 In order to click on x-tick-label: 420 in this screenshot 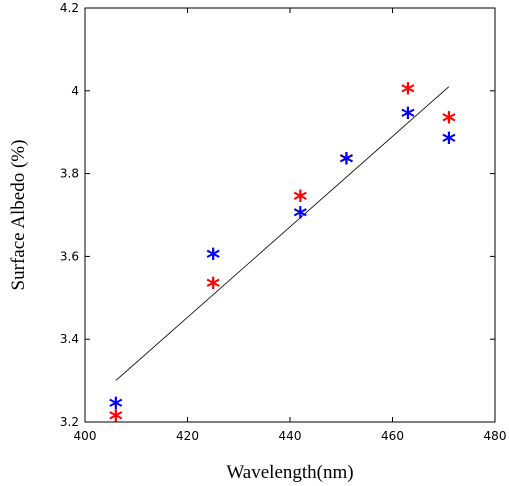, I will do `click(187, 436)`.